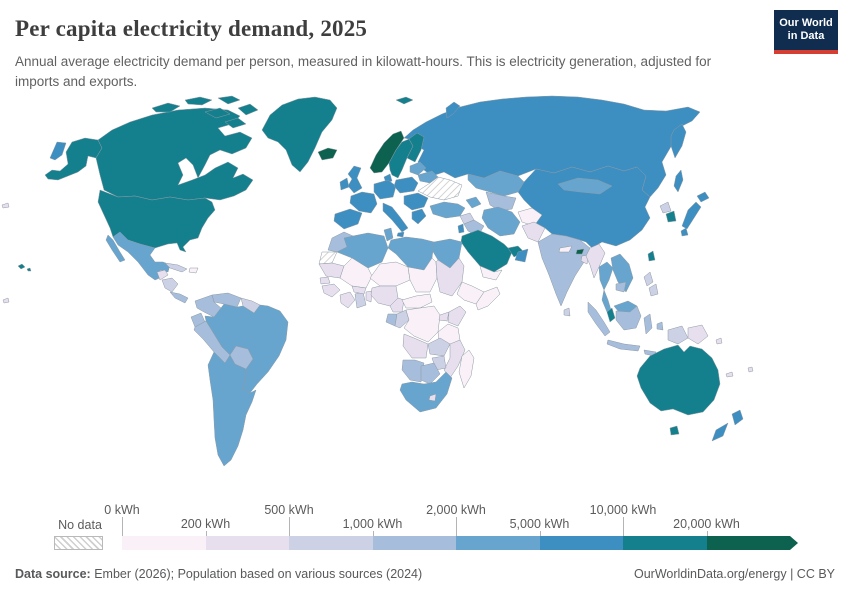 This screenshot has width=850, height=600. Describe the element at coordinates (461, 228) in the screenshot. I see `region-israel-jordan` at that location.